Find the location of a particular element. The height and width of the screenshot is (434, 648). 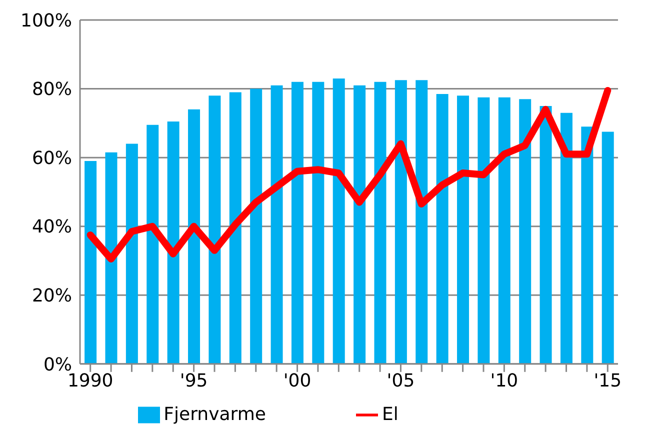

legend-label: Fjernvarme is located at coordinates (215, 414).